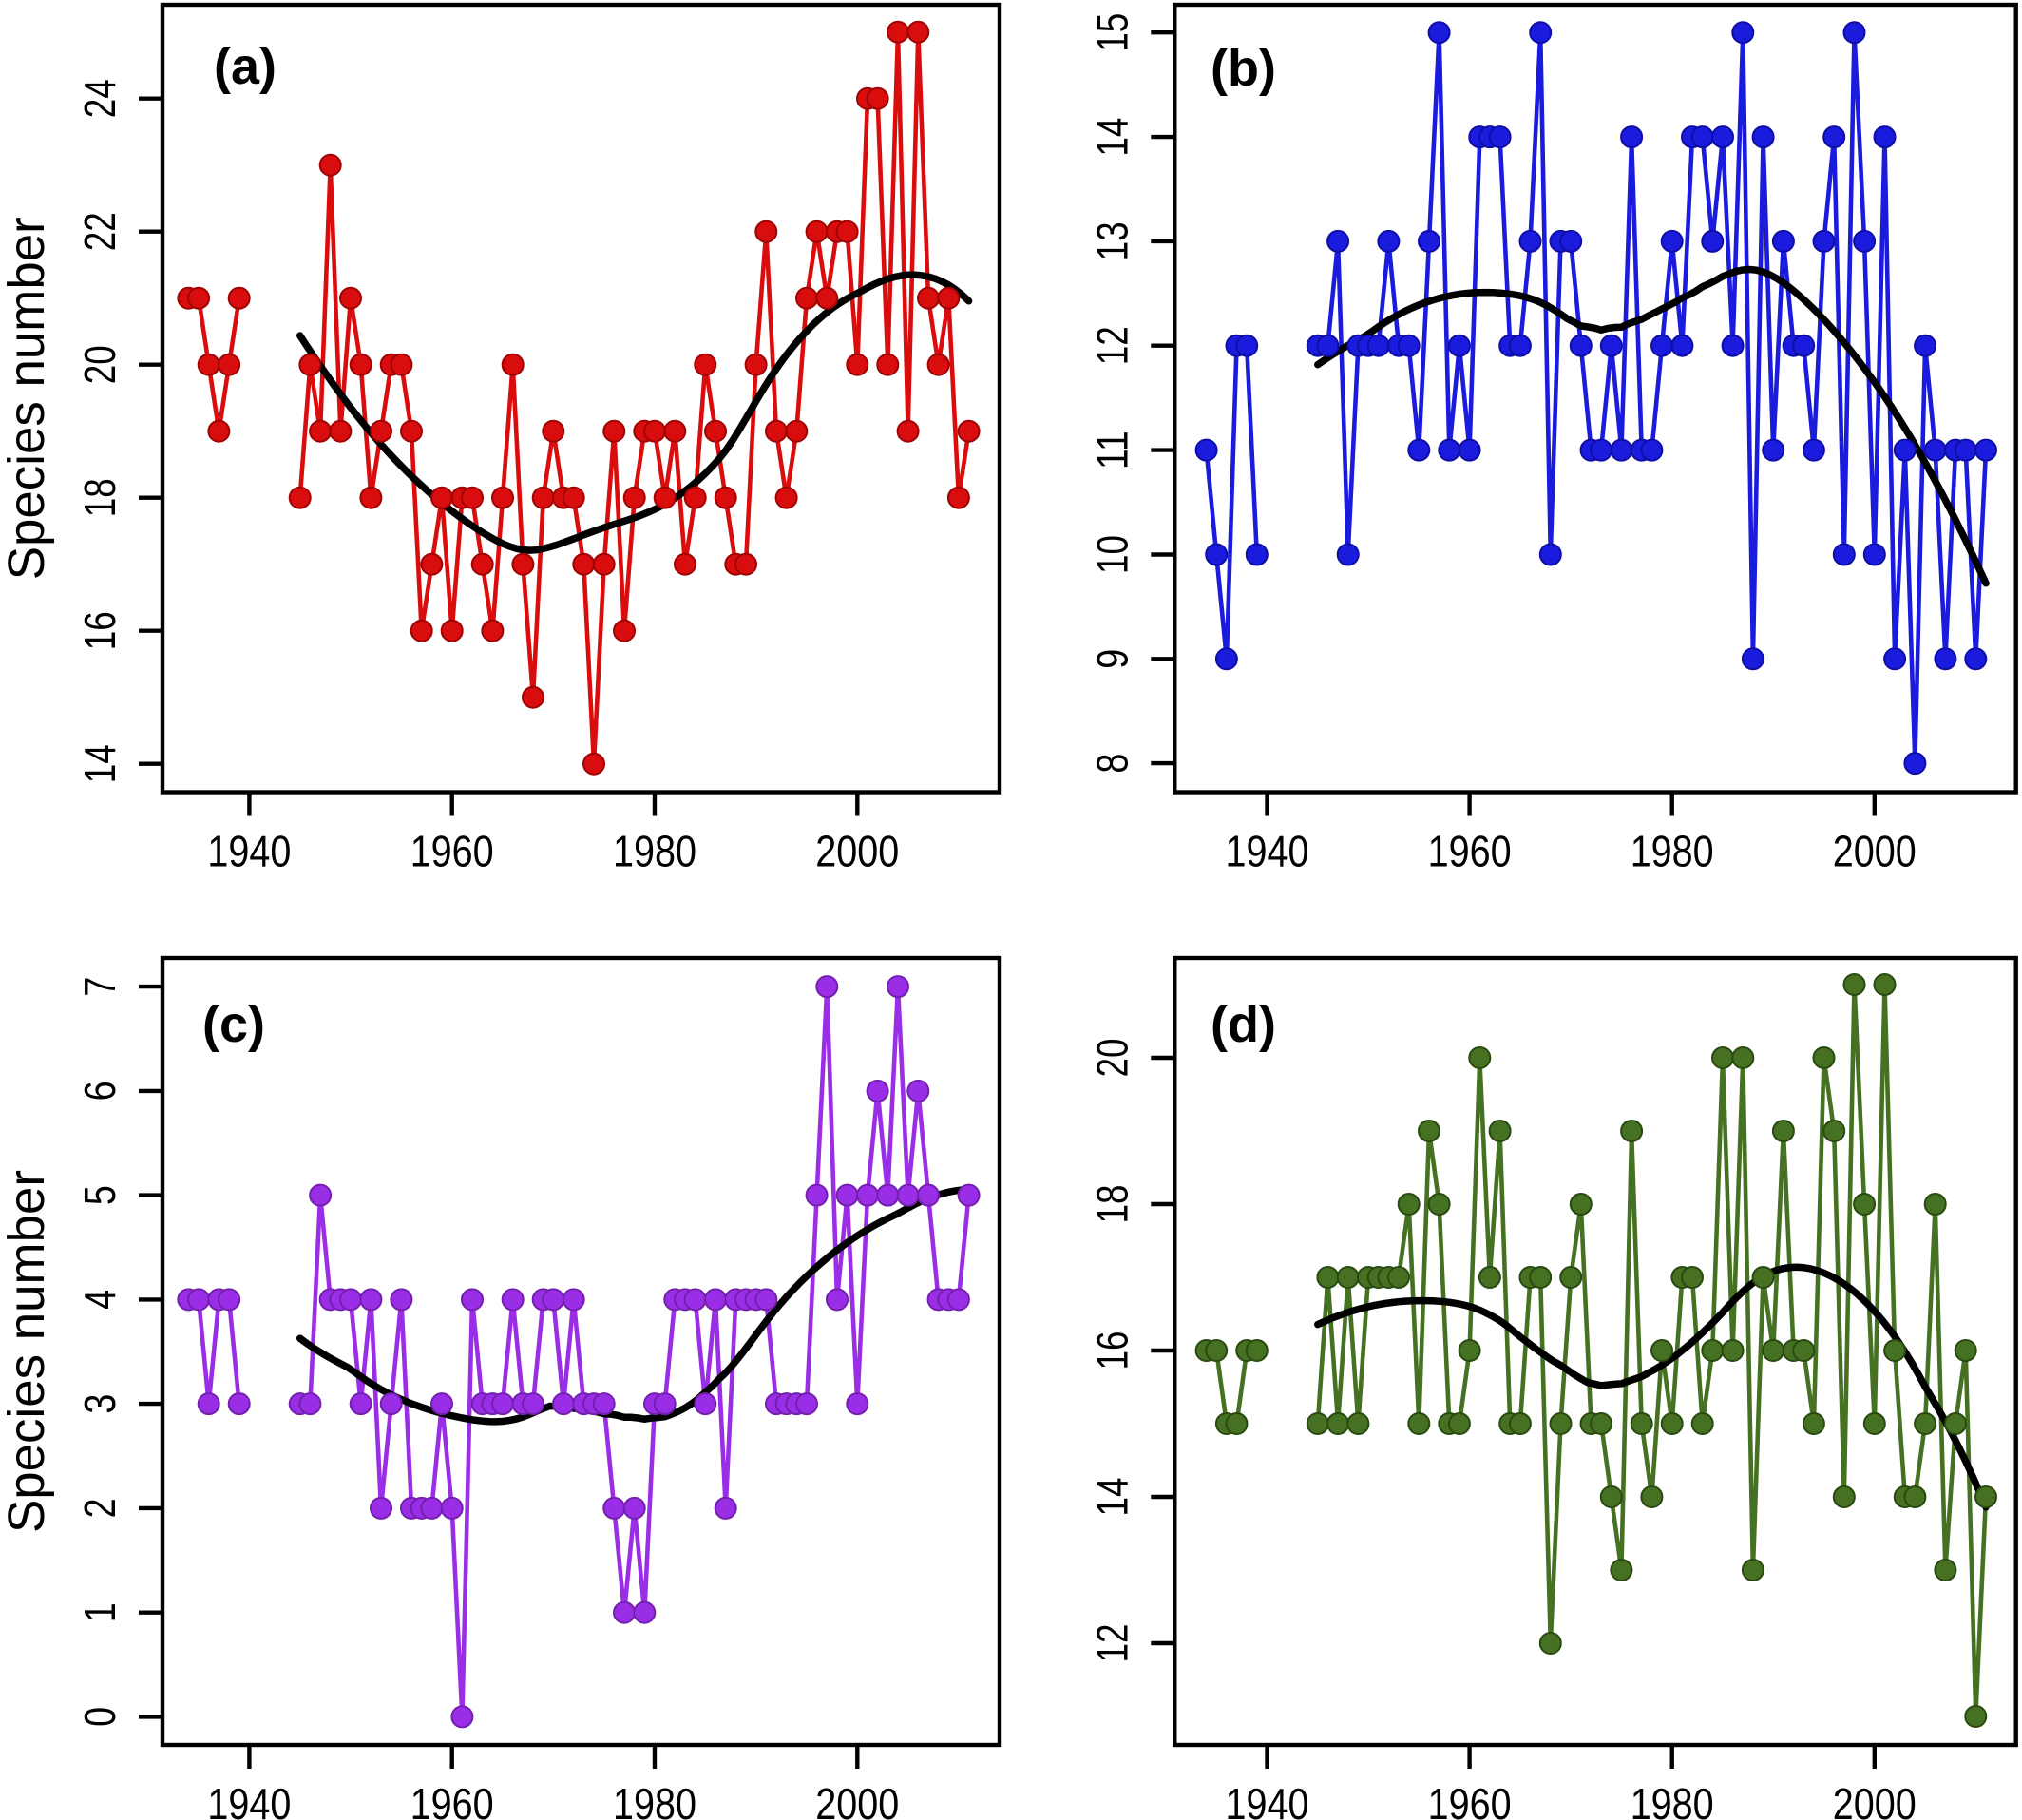 The height and width of the screenshot is (1820, 2022). What do you see at coordinates (1111, 659) in the screenshot?
I see `svg-text: 9` at bounding box center [1111, 659].